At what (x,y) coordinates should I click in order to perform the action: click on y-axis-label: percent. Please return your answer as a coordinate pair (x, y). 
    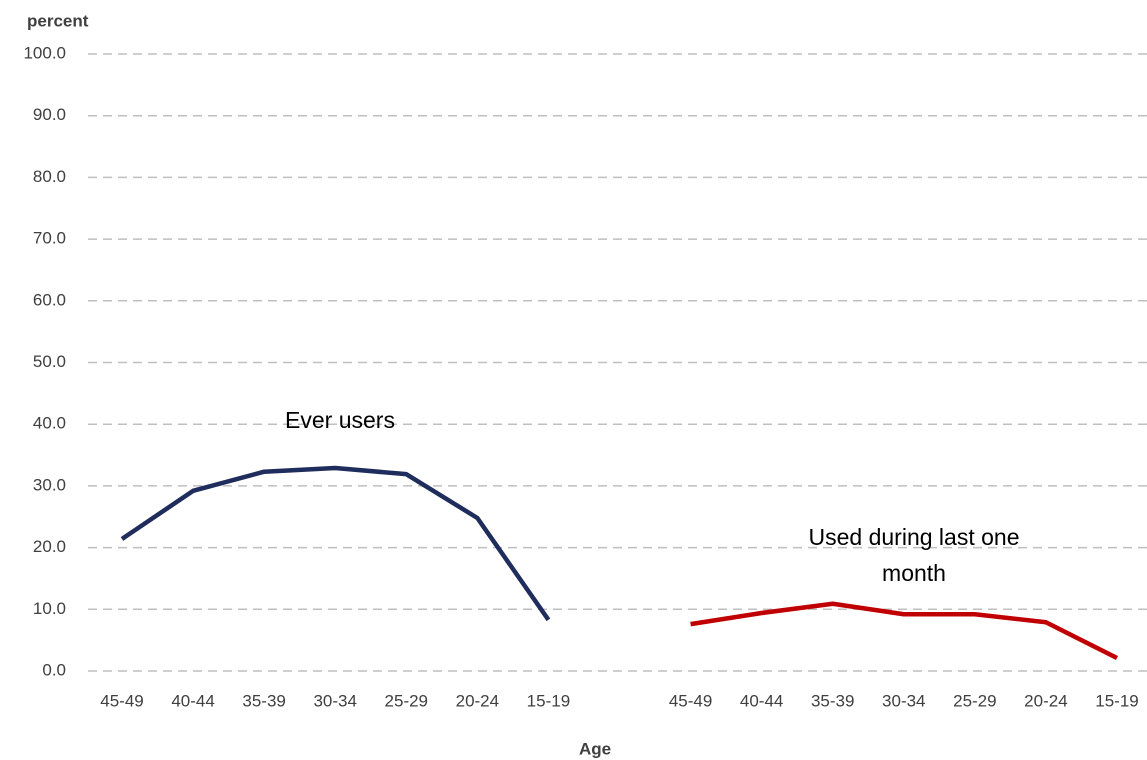
    Looking at the image, I should click on (58, 20).